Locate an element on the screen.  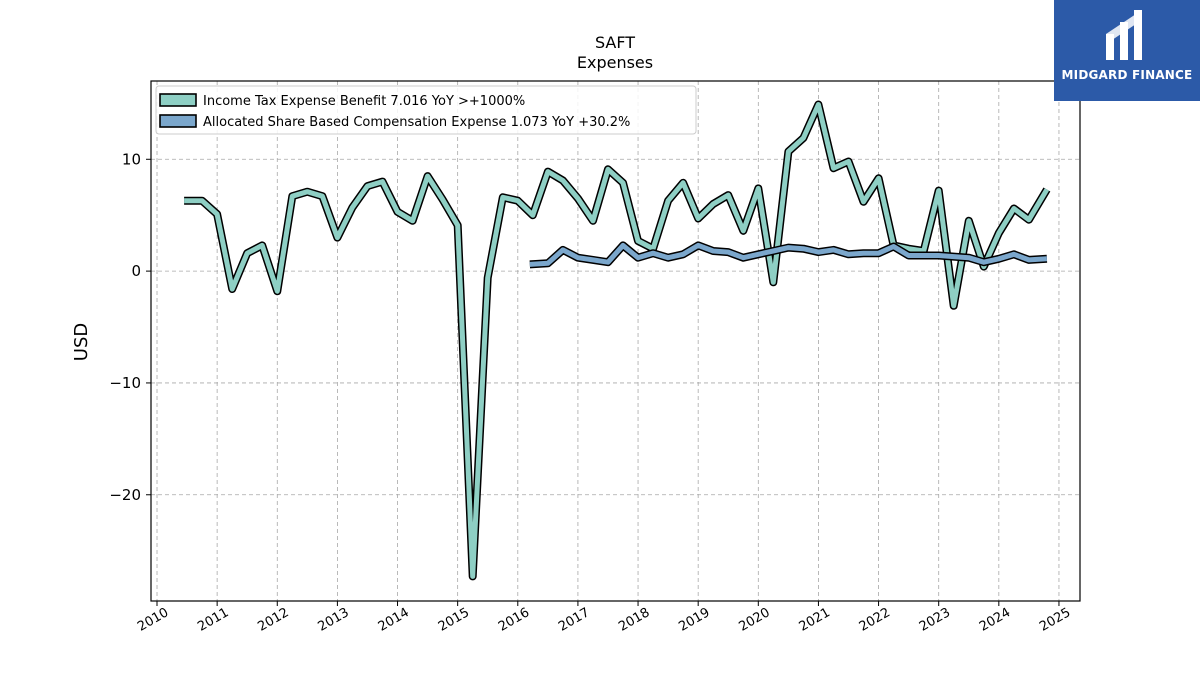
legend-swatch-income-tax is located at coordinates (178, 100).